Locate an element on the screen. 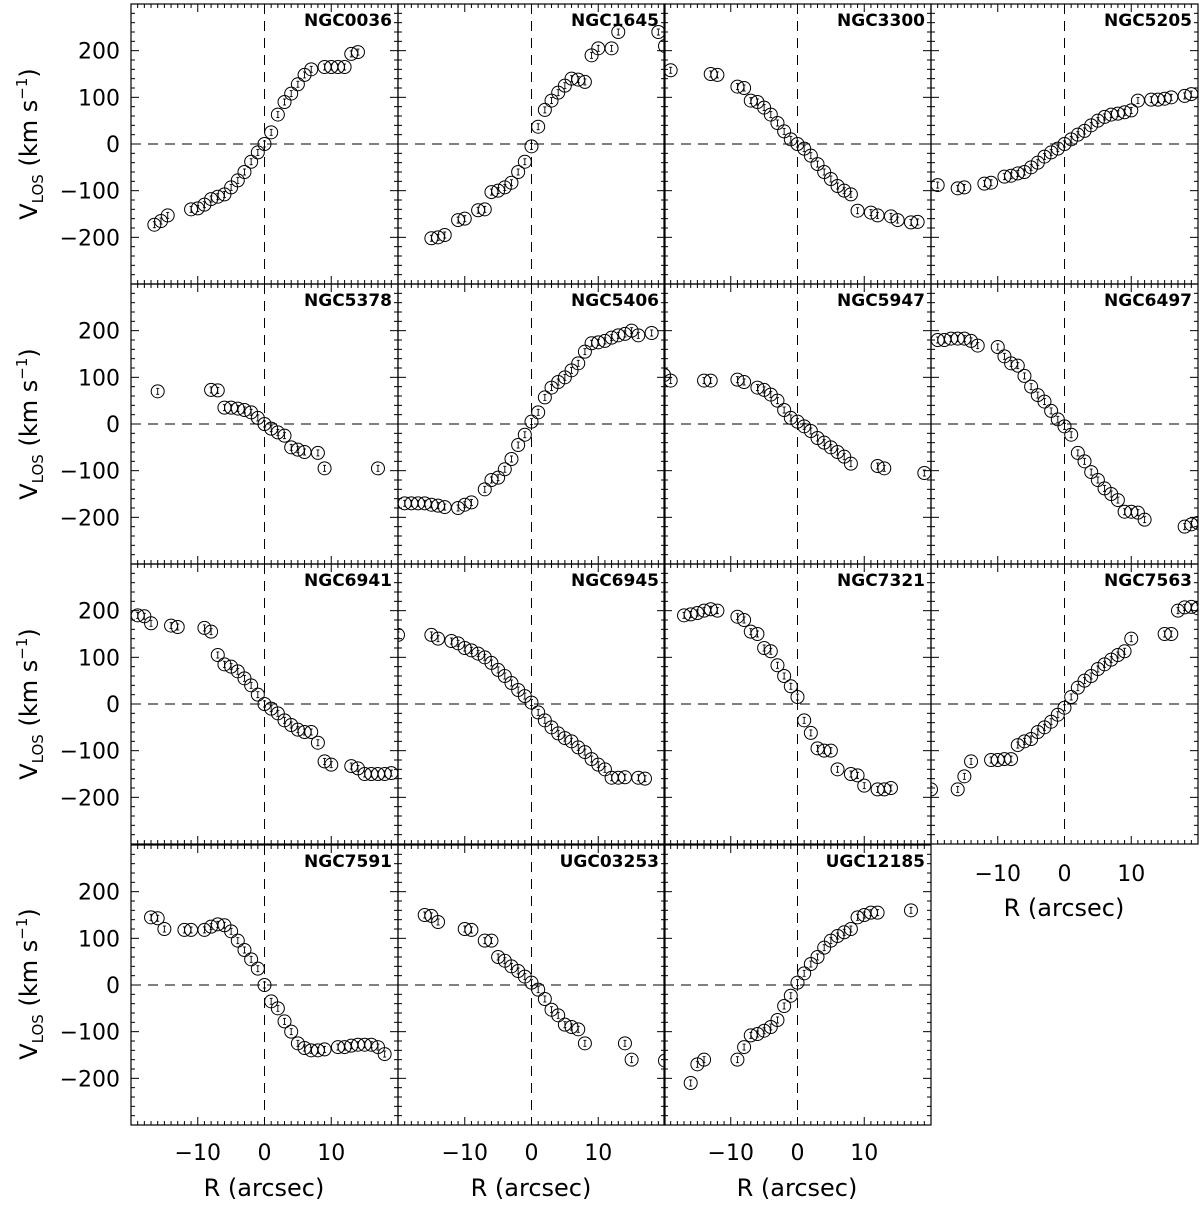 The image size is (1200, 1205). x-axis-title-col-1: R (arcsec) is located at coordinates (264, 1188).